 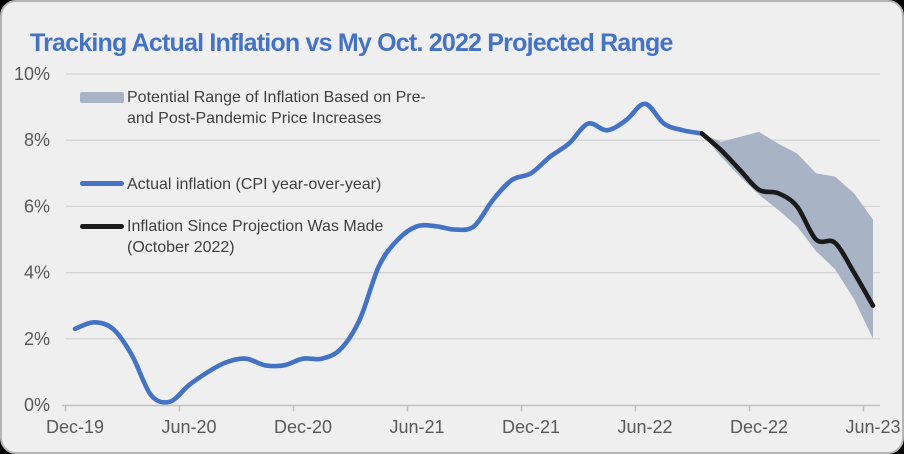 What do you see at coordinates (759, 427) in the screenshot?
I see `x-tick-label: Dec-22` at bounding box center [759, 427].